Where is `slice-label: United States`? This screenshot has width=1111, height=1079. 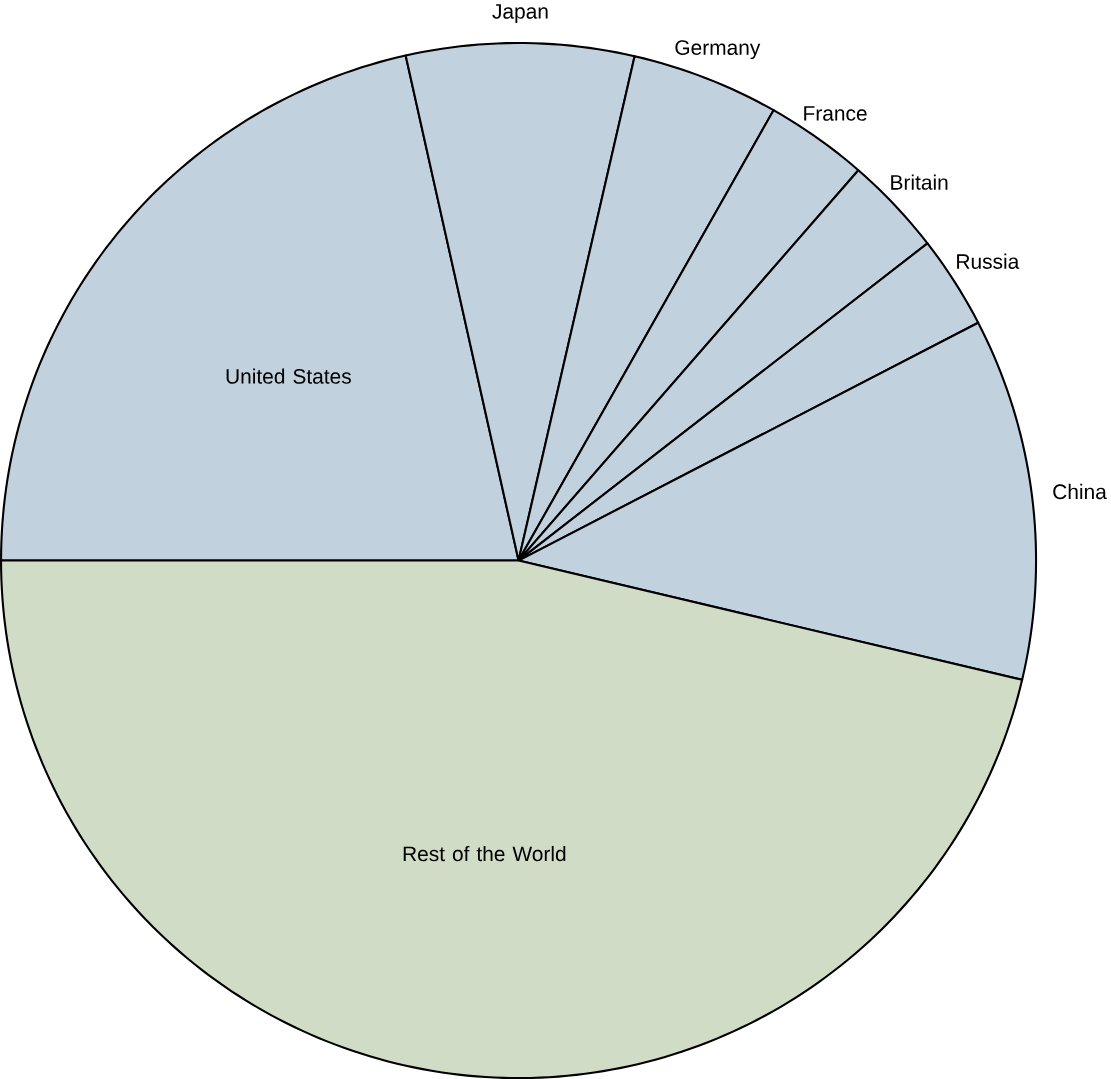
slice-label: United States is located at coordinates (288, 376).